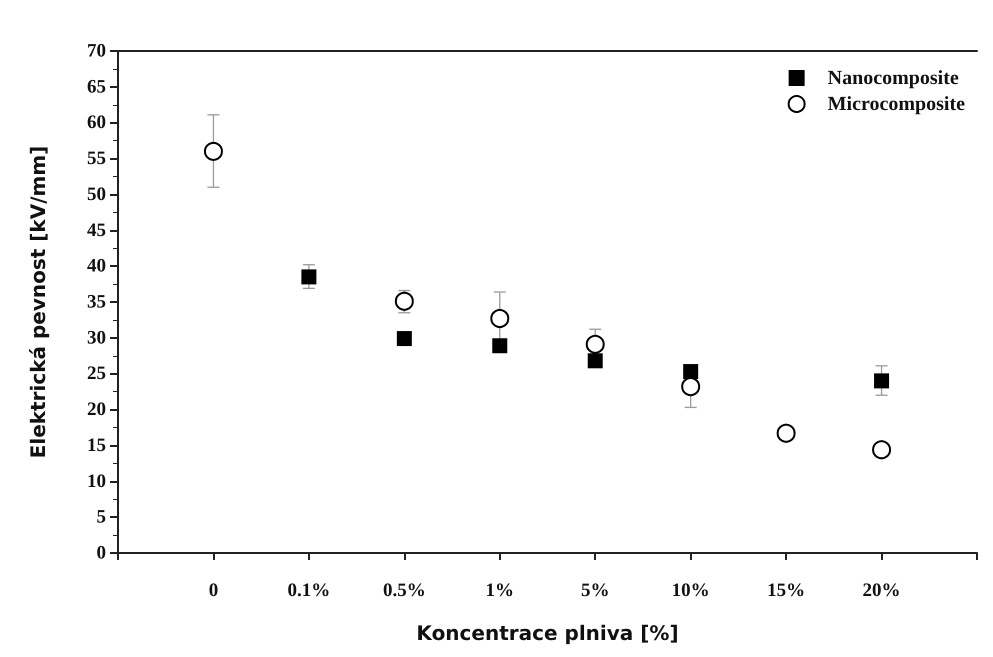  Describe the element at coordinates (96, 51) in the screenshot. I see `y-tick-label: 70` at that location.